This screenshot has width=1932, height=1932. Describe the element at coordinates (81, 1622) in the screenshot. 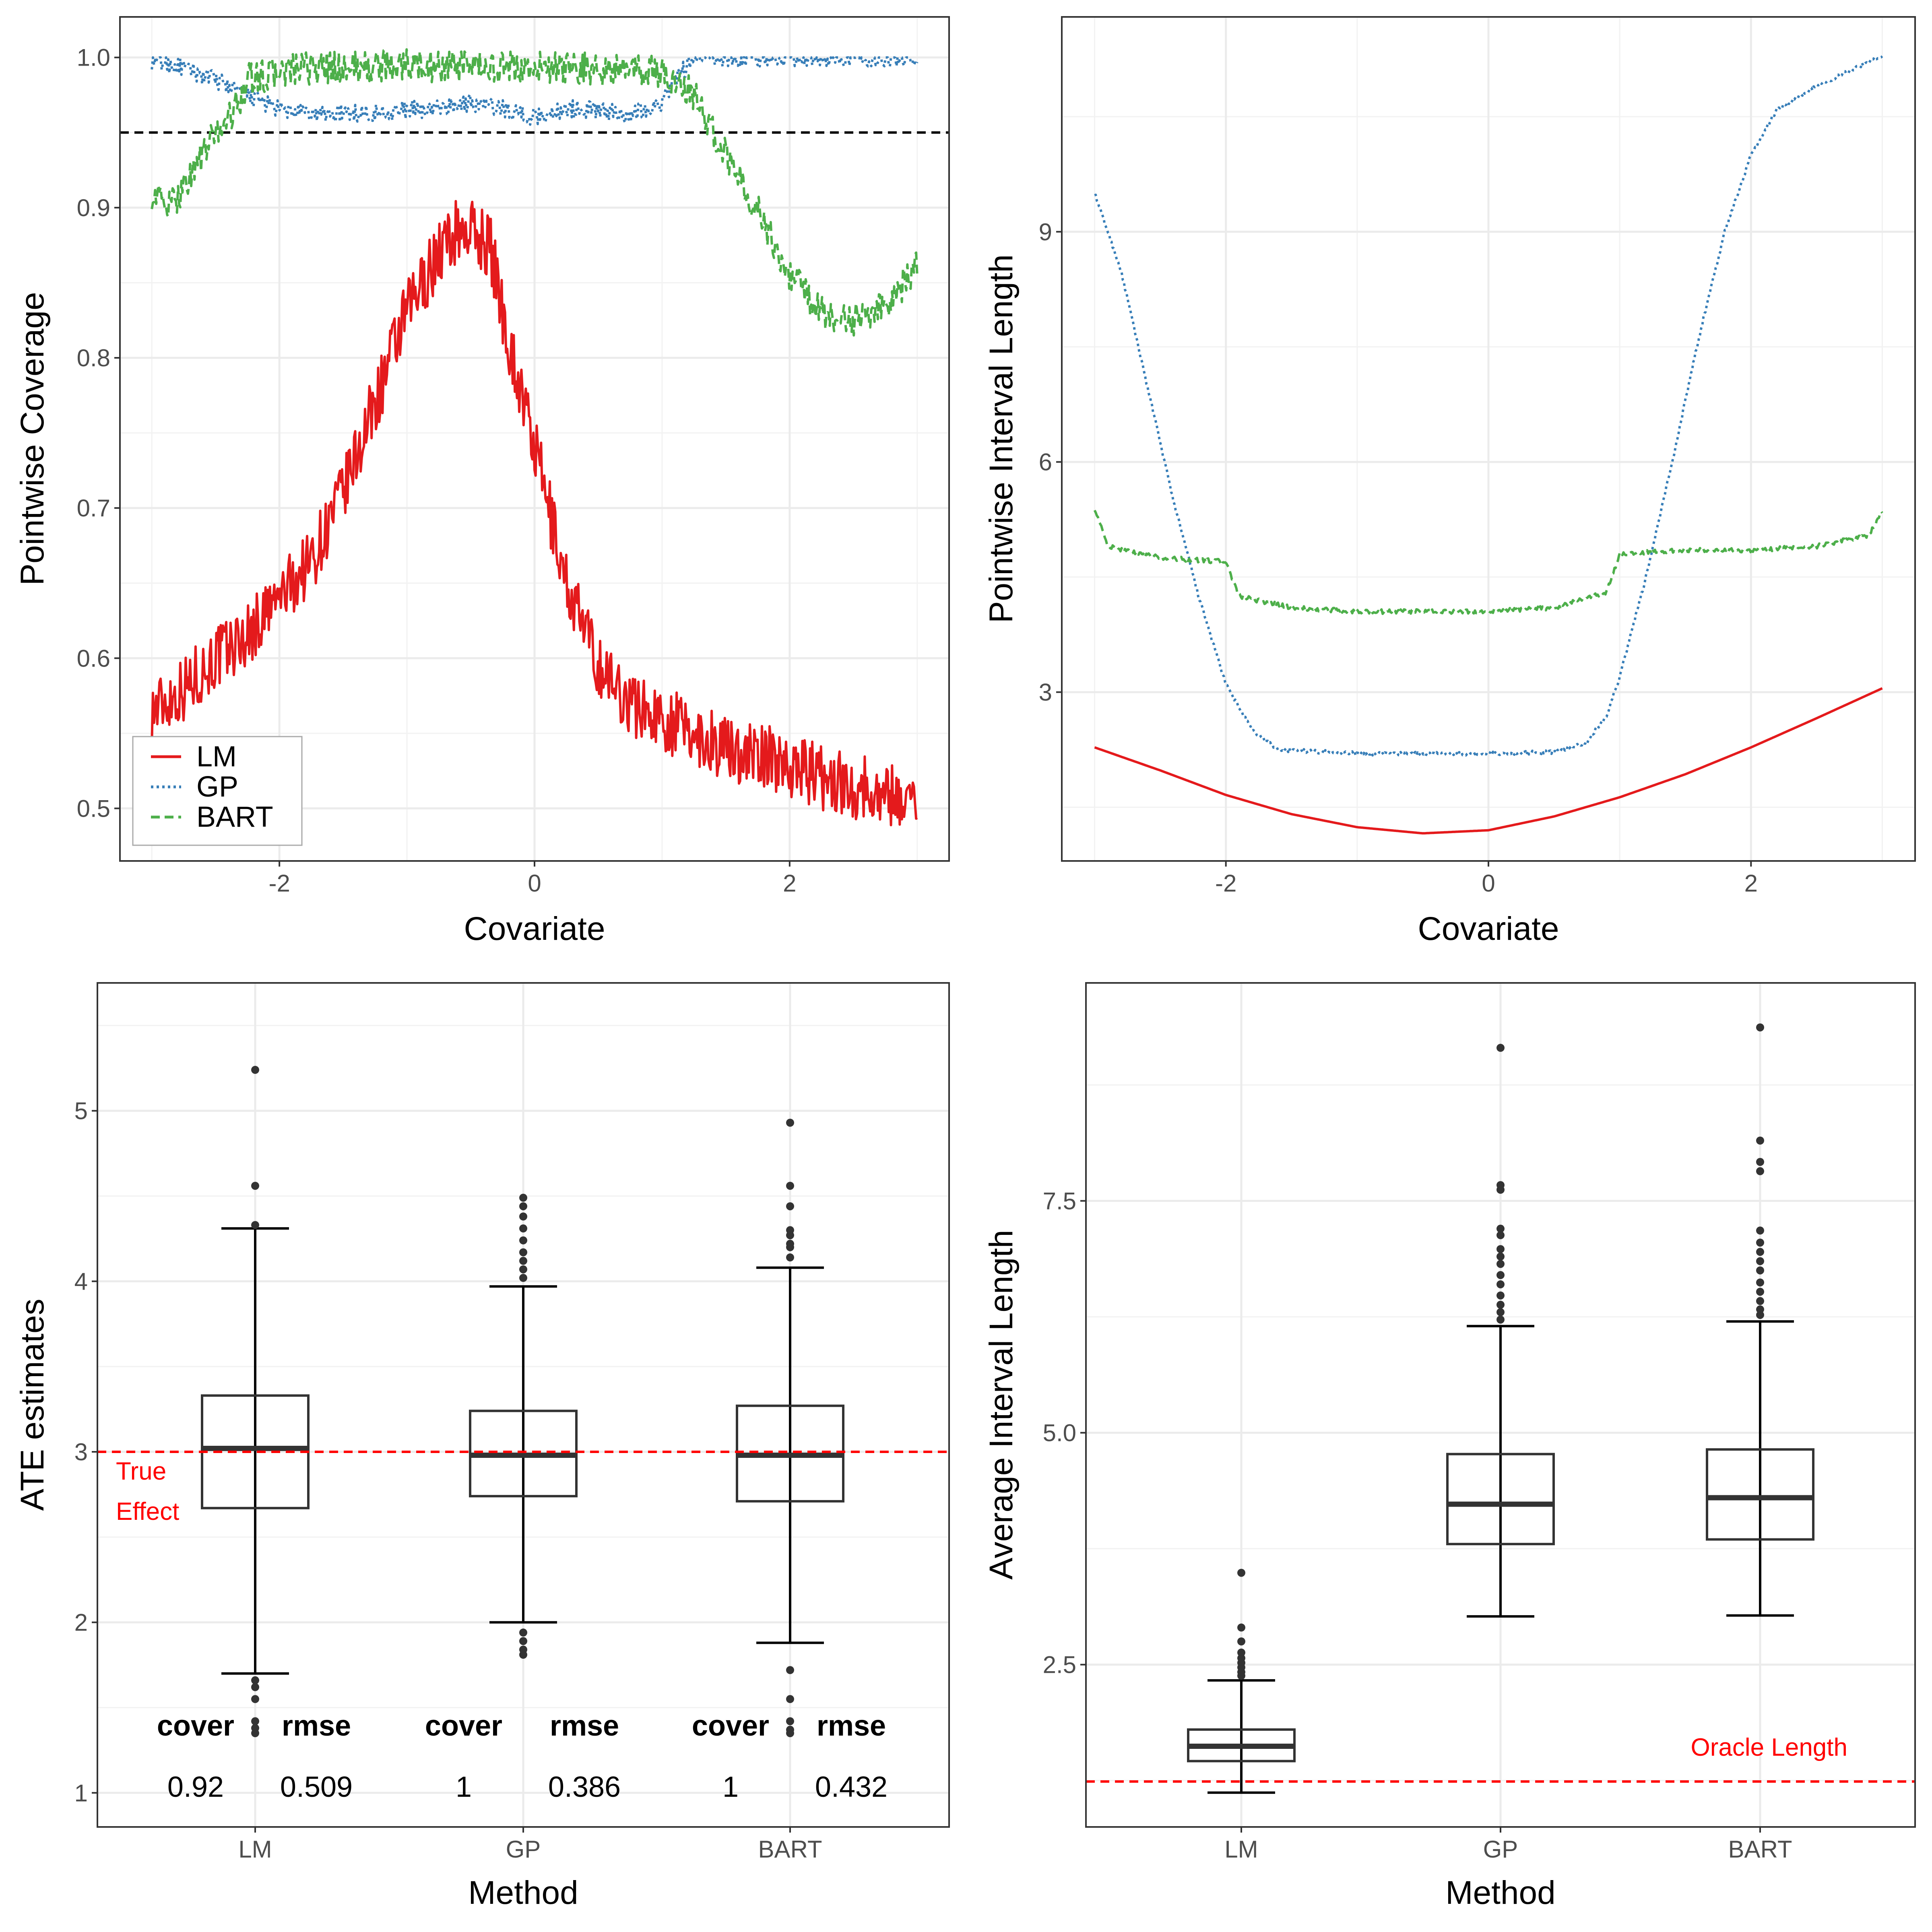

I see `y-tick-label: 2` at that location.